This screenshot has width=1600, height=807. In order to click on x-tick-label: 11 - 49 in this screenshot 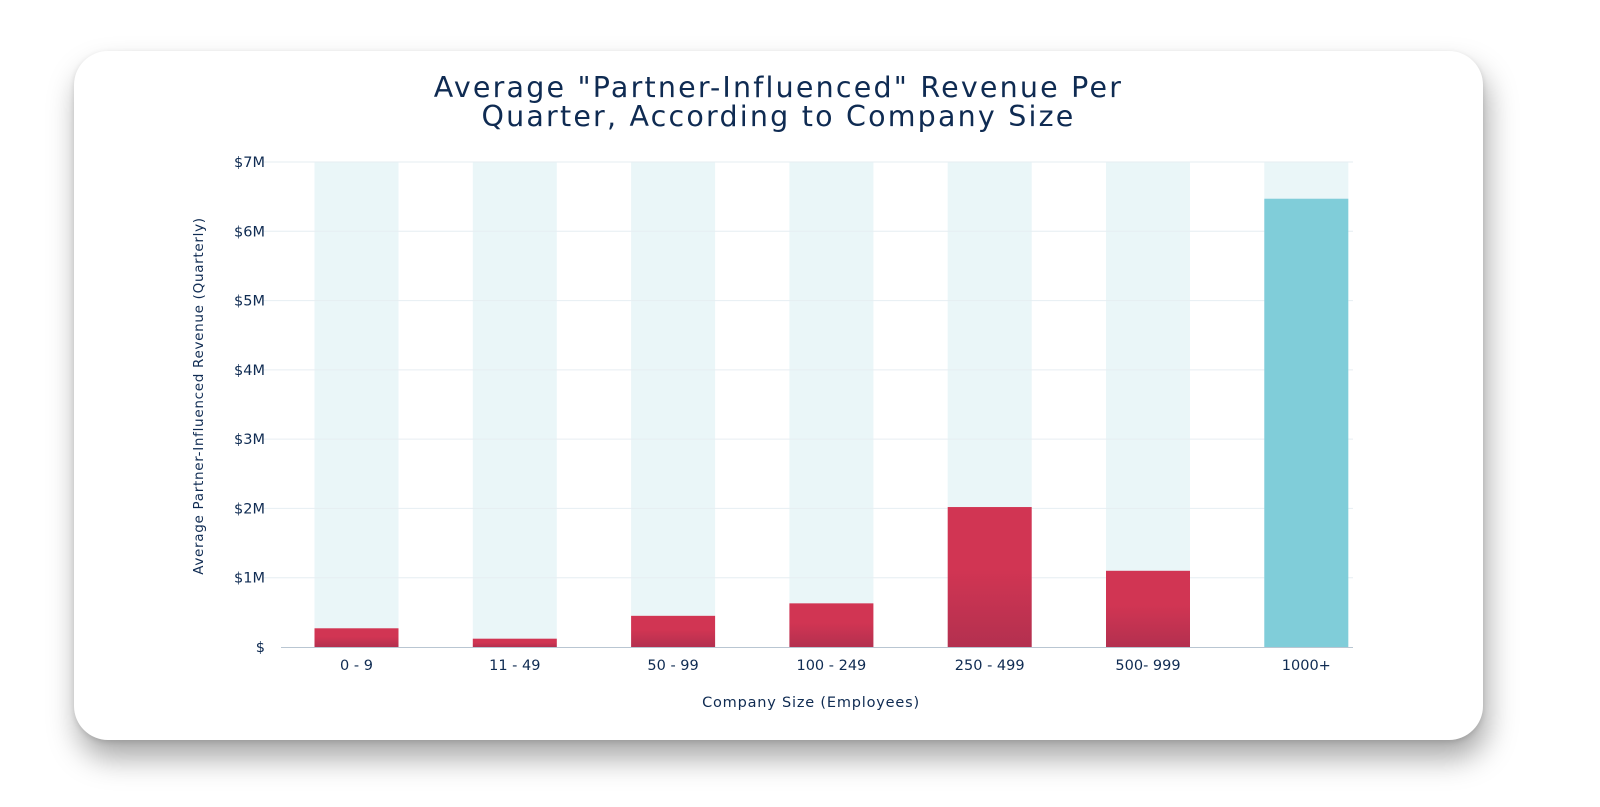, I will do `click(514, 666)`.